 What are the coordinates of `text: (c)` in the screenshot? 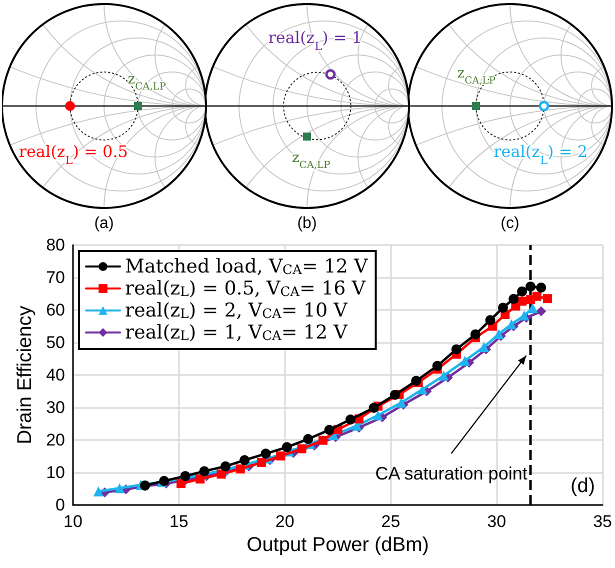 It's located at (510, 223).